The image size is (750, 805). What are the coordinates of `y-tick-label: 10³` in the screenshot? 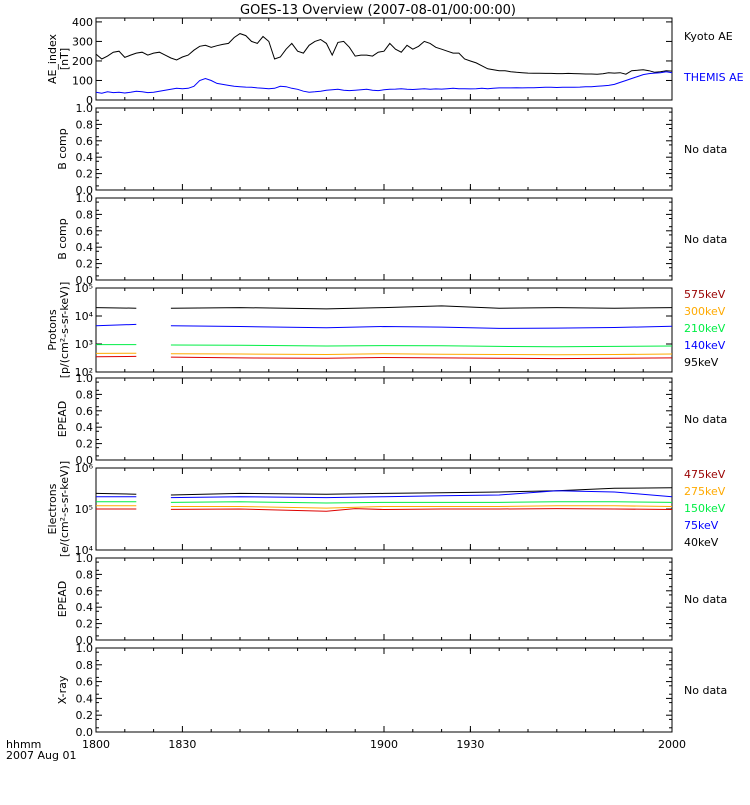 It's located at (84, 344).